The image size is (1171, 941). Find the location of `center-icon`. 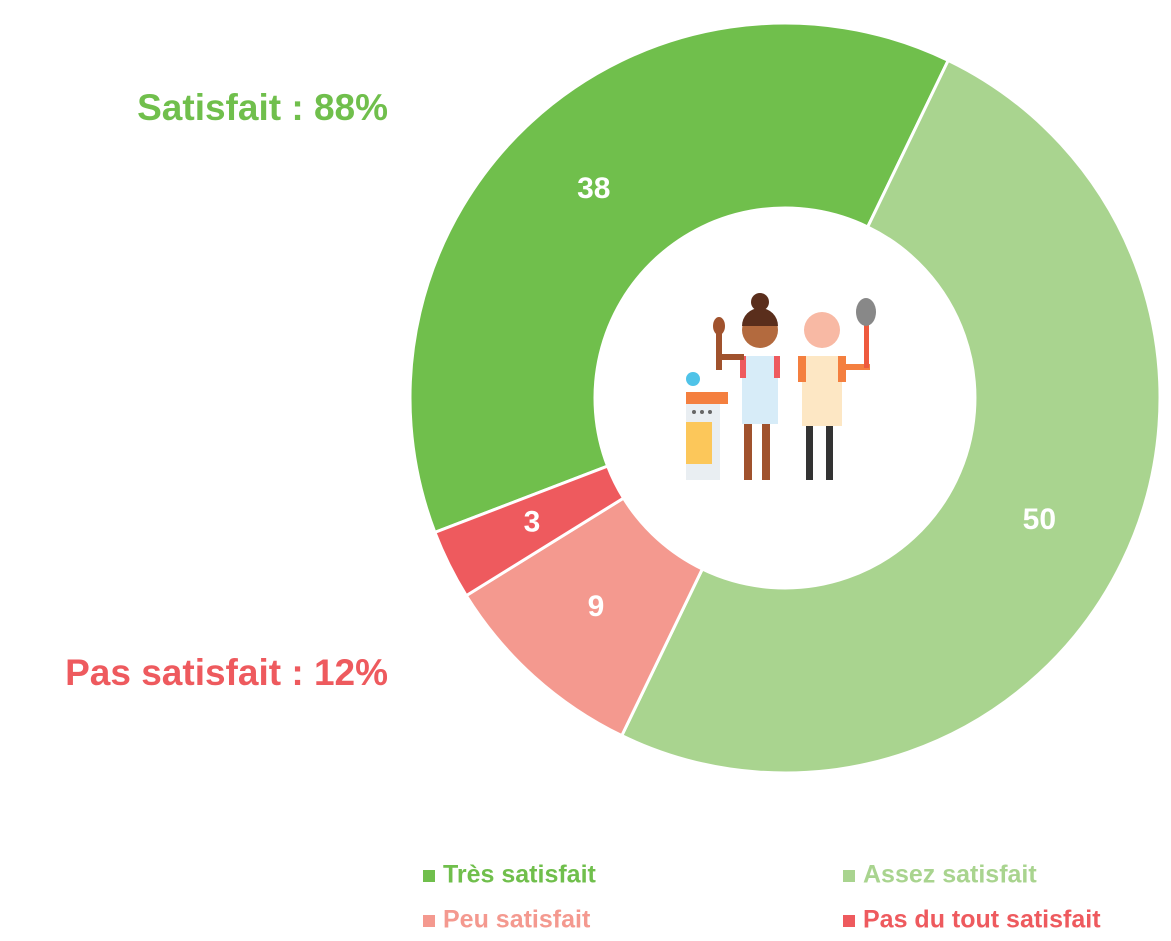

center-icon is located at coordinates (781, 386).